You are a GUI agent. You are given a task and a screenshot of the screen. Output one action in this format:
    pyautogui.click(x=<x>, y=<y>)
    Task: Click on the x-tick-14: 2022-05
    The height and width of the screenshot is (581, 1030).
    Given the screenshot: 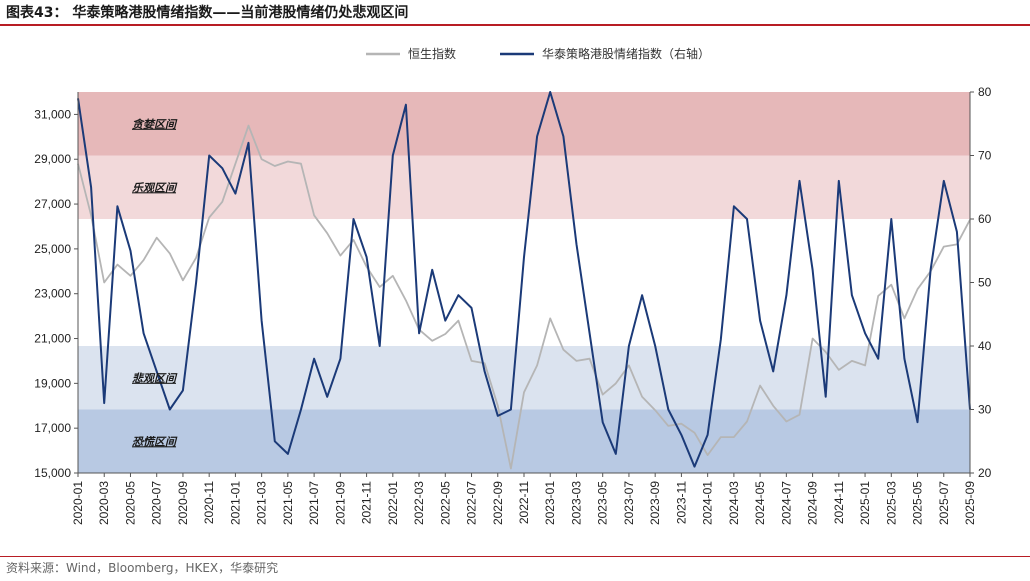 What is the action you would take?
    pyautogui.click(x=445, y=503)
    